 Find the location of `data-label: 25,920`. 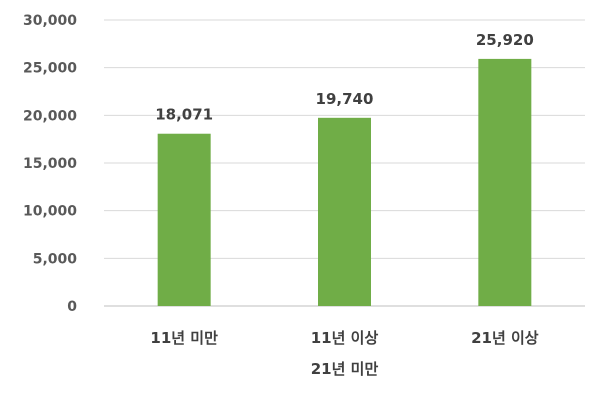

data-label: 25,920 is located at coordinates (505, 40).